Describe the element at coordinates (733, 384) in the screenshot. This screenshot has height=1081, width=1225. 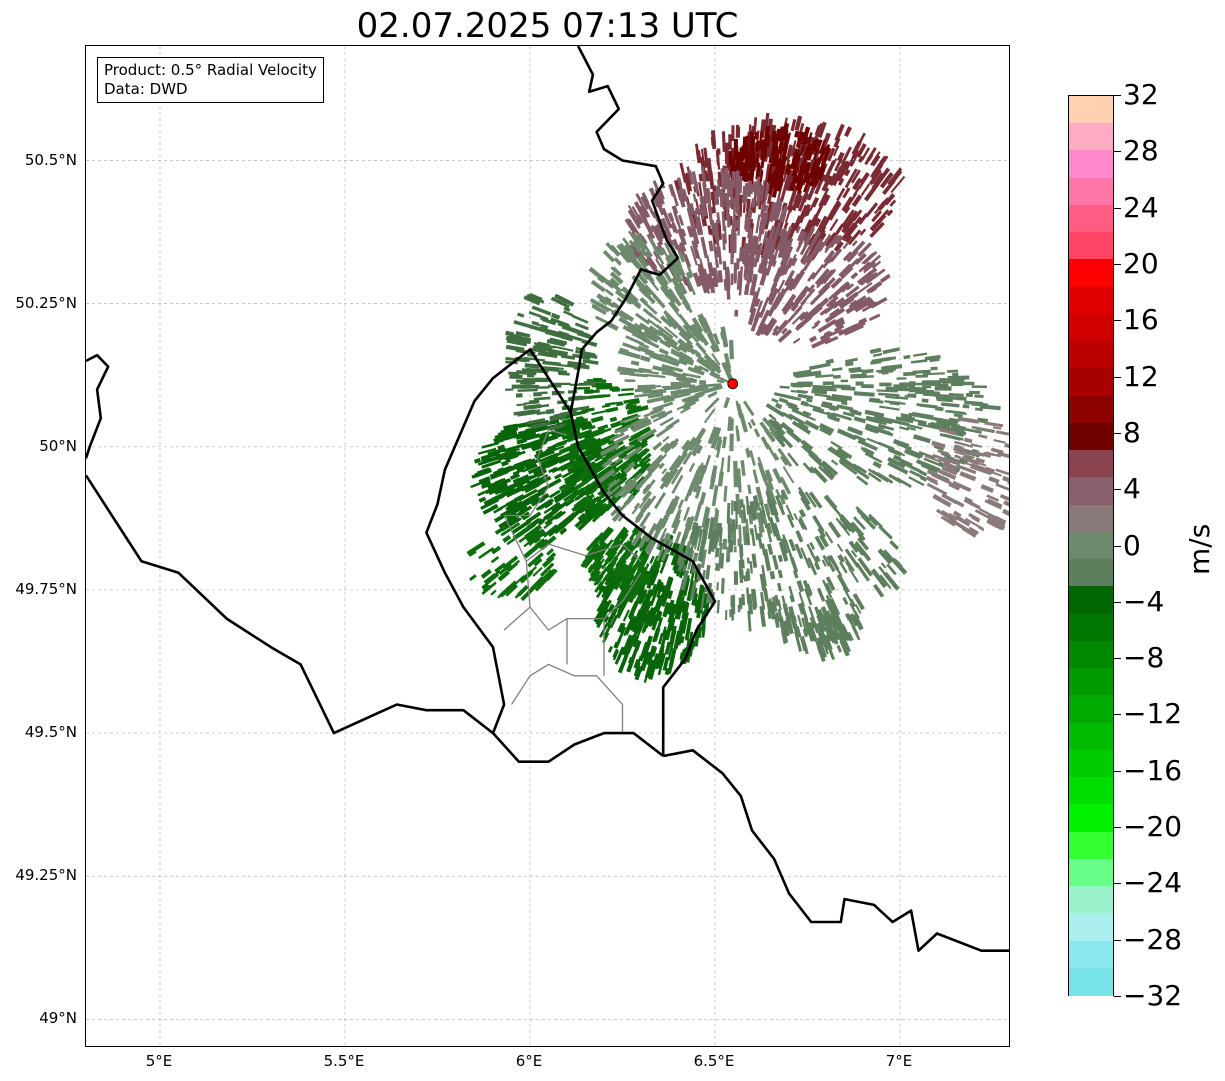
I see `radar-site-marker` at that location.